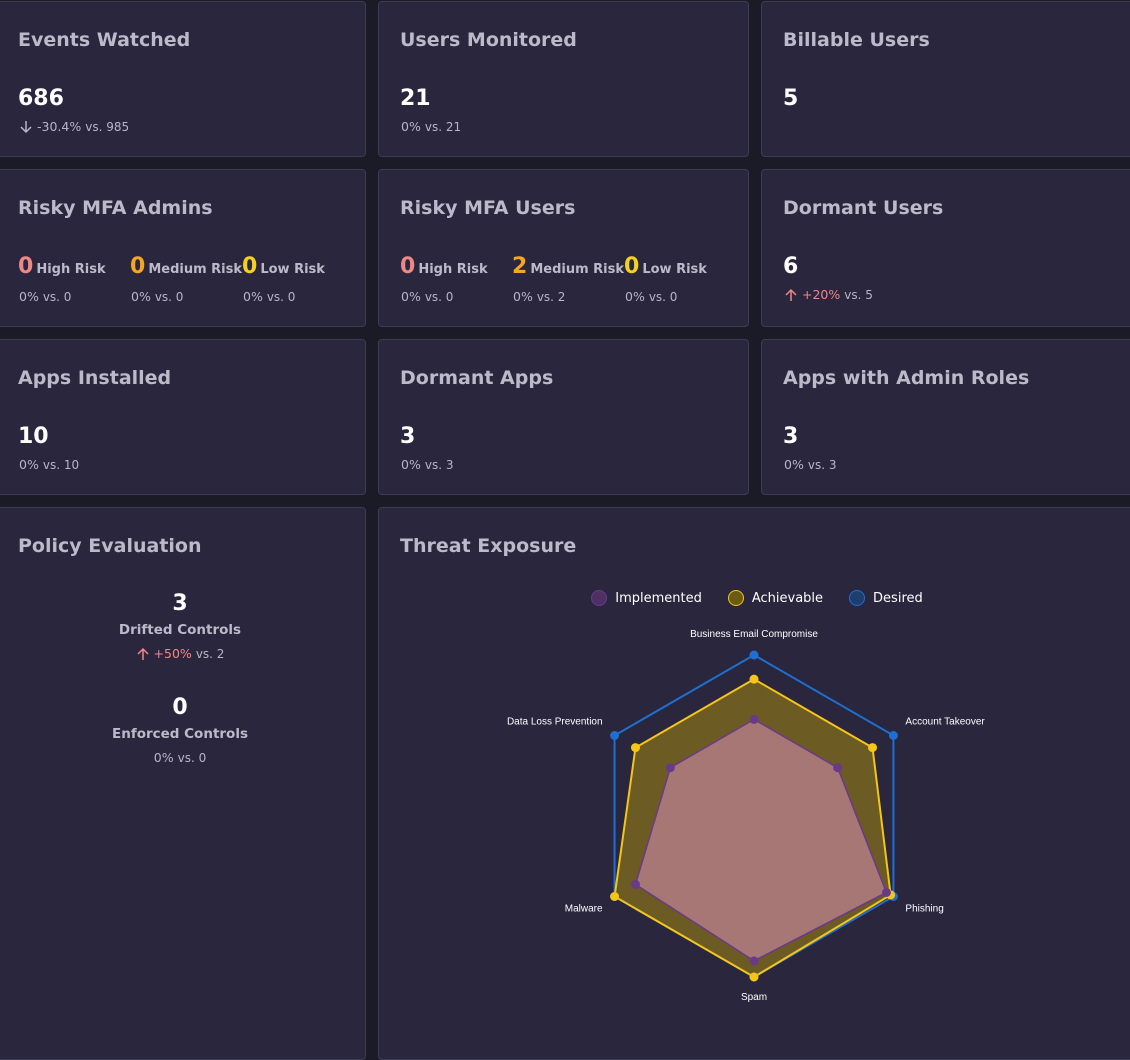 The height and width of the screenshot is (1060, 1130). I want to click on medium-risk-delta: 0% vs. 2, so click(539, 296).